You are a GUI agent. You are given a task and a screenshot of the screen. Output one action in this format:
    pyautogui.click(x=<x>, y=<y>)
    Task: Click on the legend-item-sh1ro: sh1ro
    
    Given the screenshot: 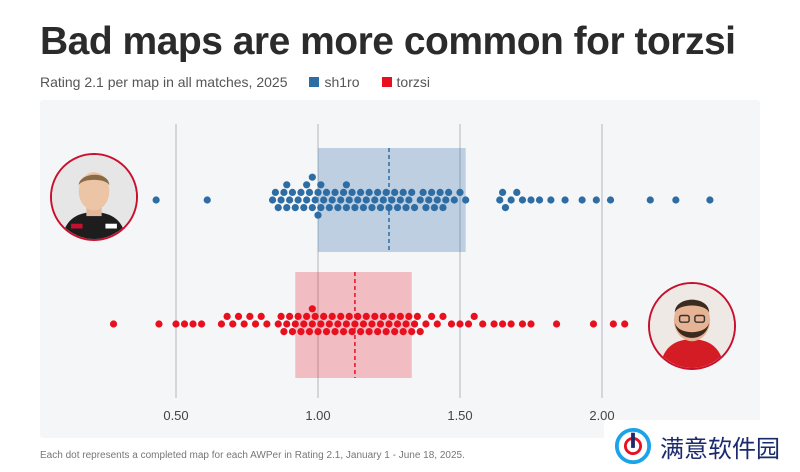 What is the action you would take?
    pyautogui.click(x=334, y=82)
    